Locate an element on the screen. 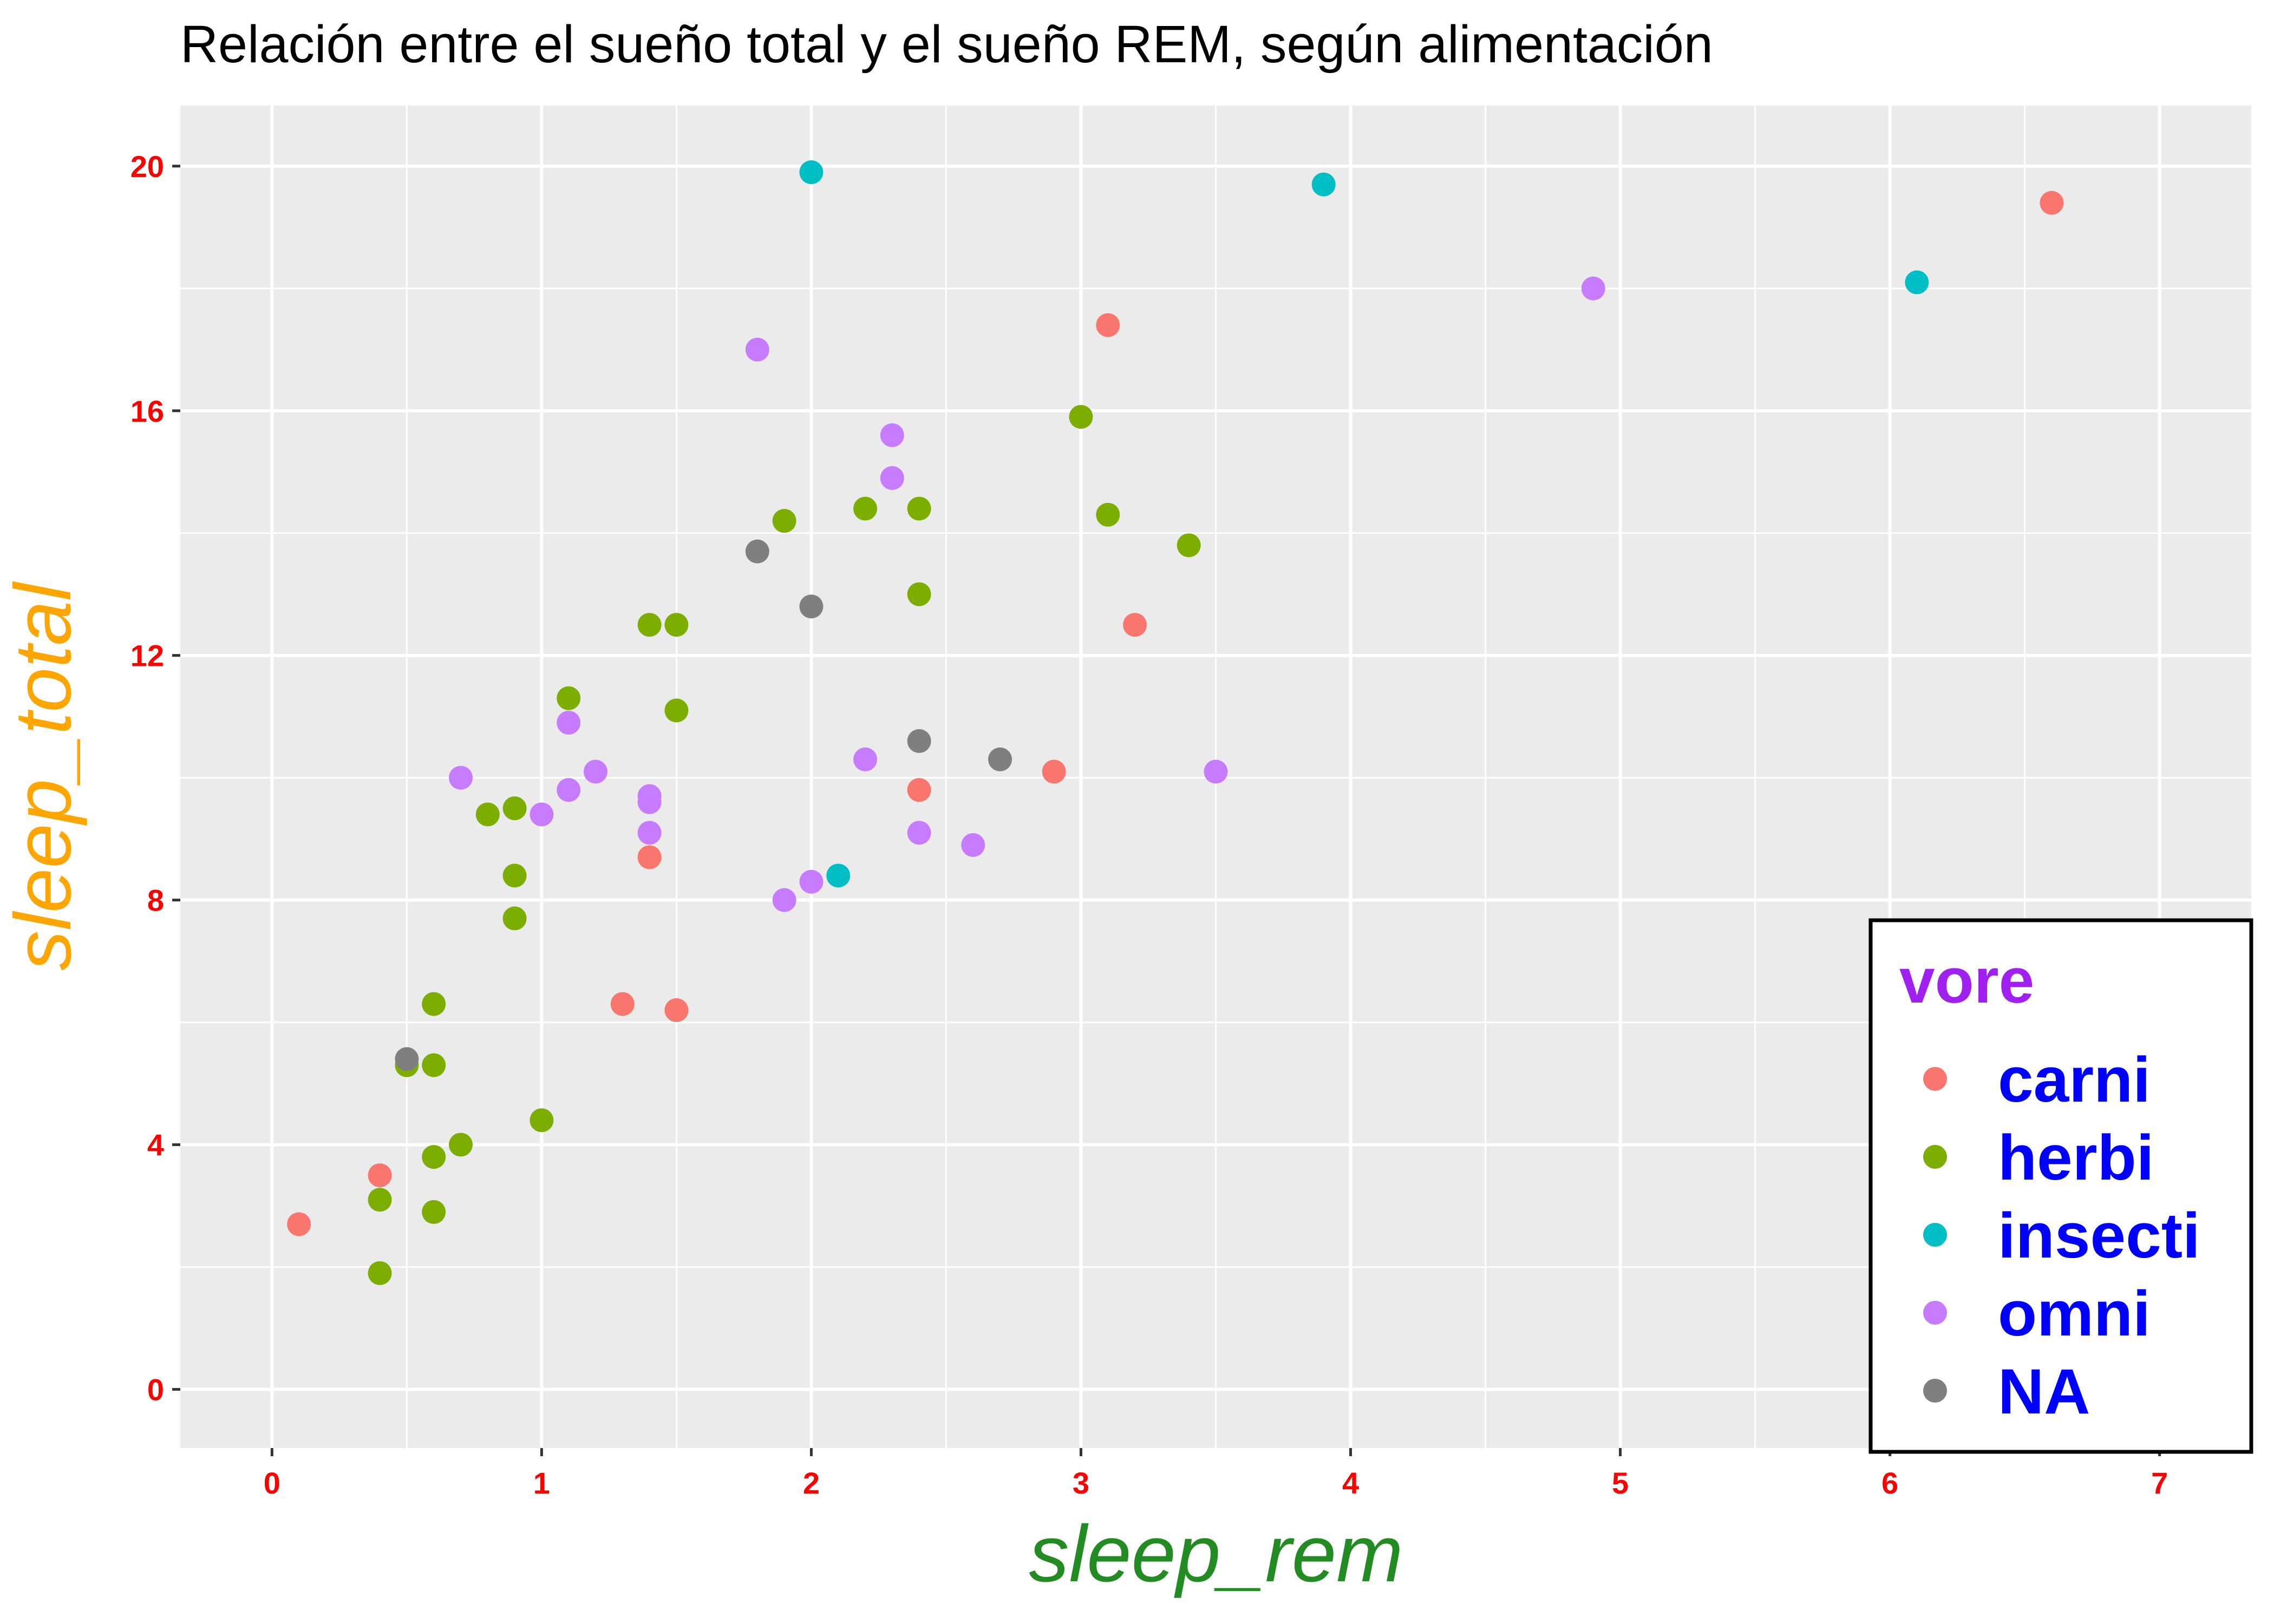 The image size is (2274, 1624). legend-label-insecti: insecti is located at coordinates (2099, 1236).